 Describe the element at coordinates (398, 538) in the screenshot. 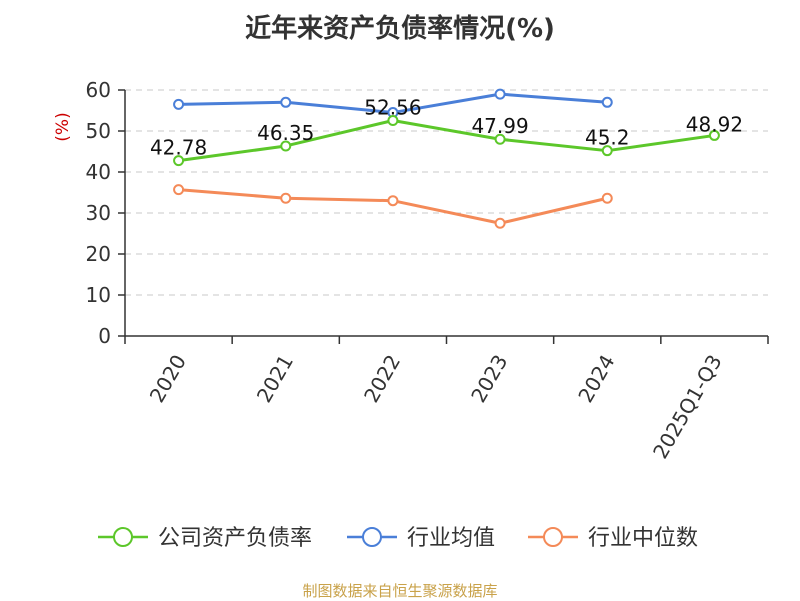

I see `legend: 公司资产负债率 行业均值 行业中位数` at that location.